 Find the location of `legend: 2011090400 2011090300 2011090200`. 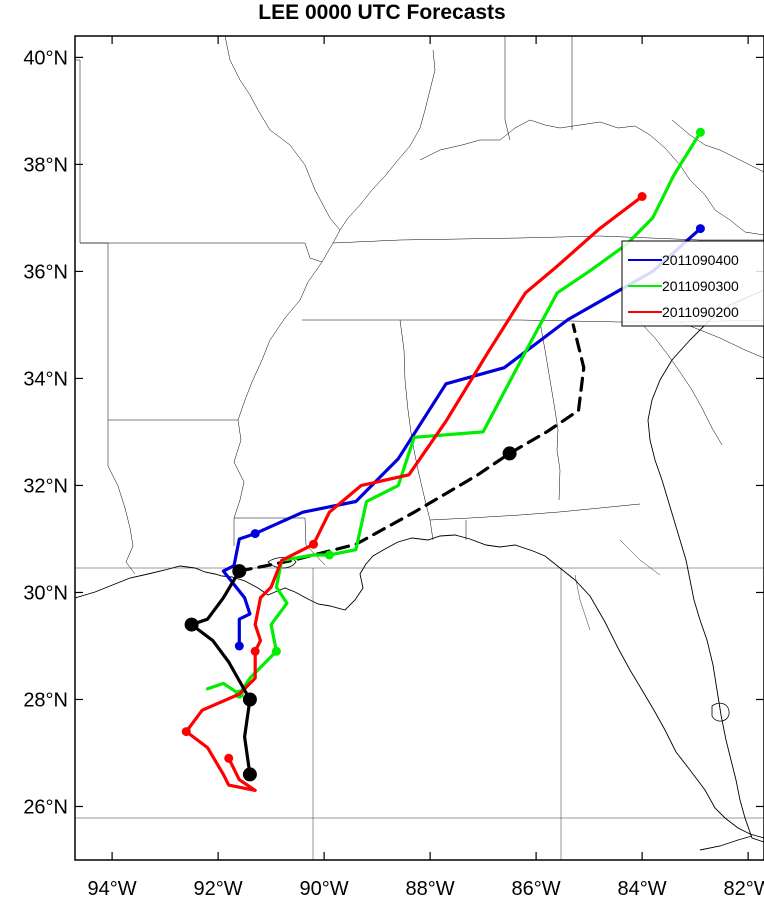

legend: 2011090400 2011090300 2011090200 is located at coordinates (692, 283).